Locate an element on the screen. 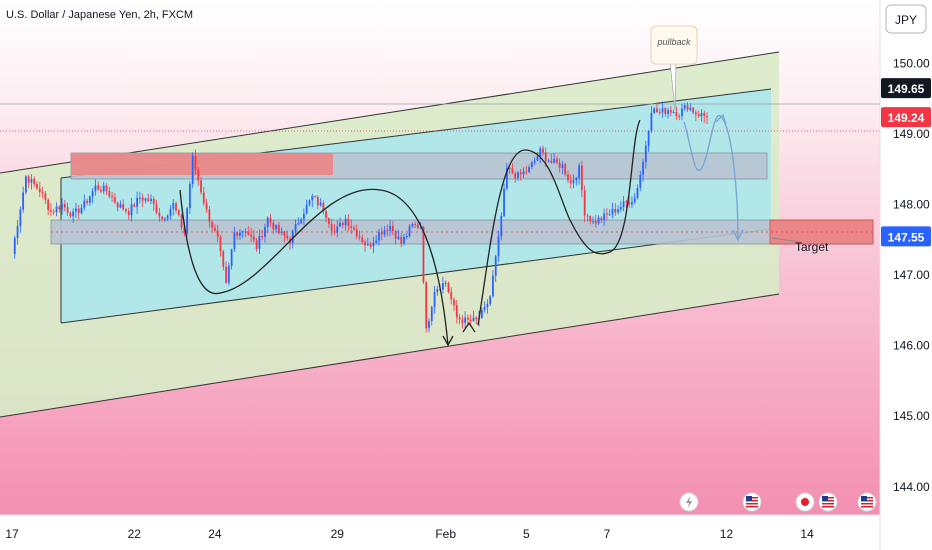  price-tick-label: 150.00 is located at coordinates (911, 63).